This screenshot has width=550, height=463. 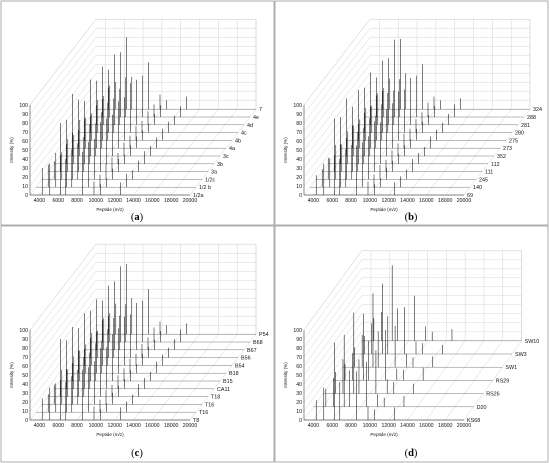 What do you see at coordinates (114, 426) in the screenshot?
I see `x-tick-label: 12000` at bounding box center [114, 426].